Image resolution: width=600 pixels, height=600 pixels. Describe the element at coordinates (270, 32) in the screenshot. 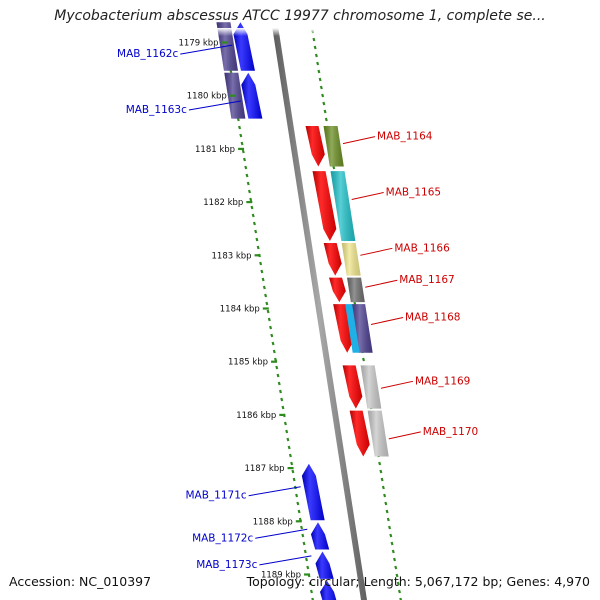

I see `top-fade` at that location.